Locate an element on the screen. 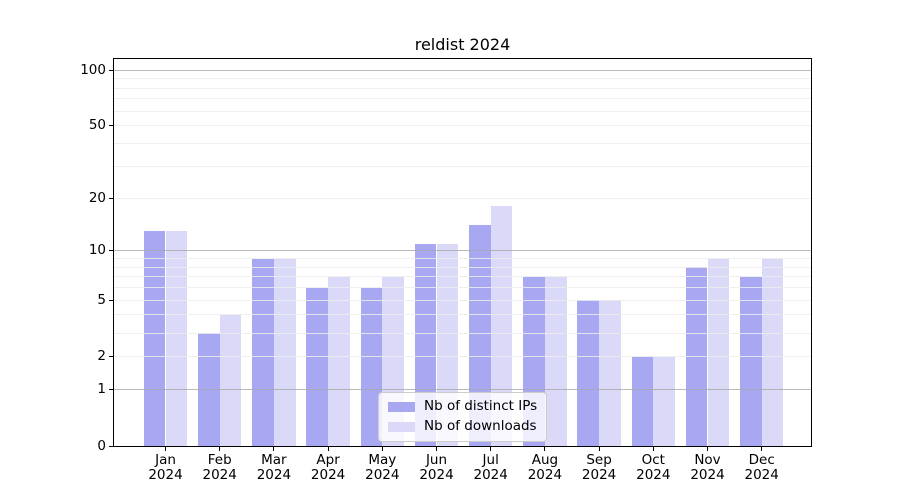  legend-row: Nb of downloads is located at coordinates (462, 426).